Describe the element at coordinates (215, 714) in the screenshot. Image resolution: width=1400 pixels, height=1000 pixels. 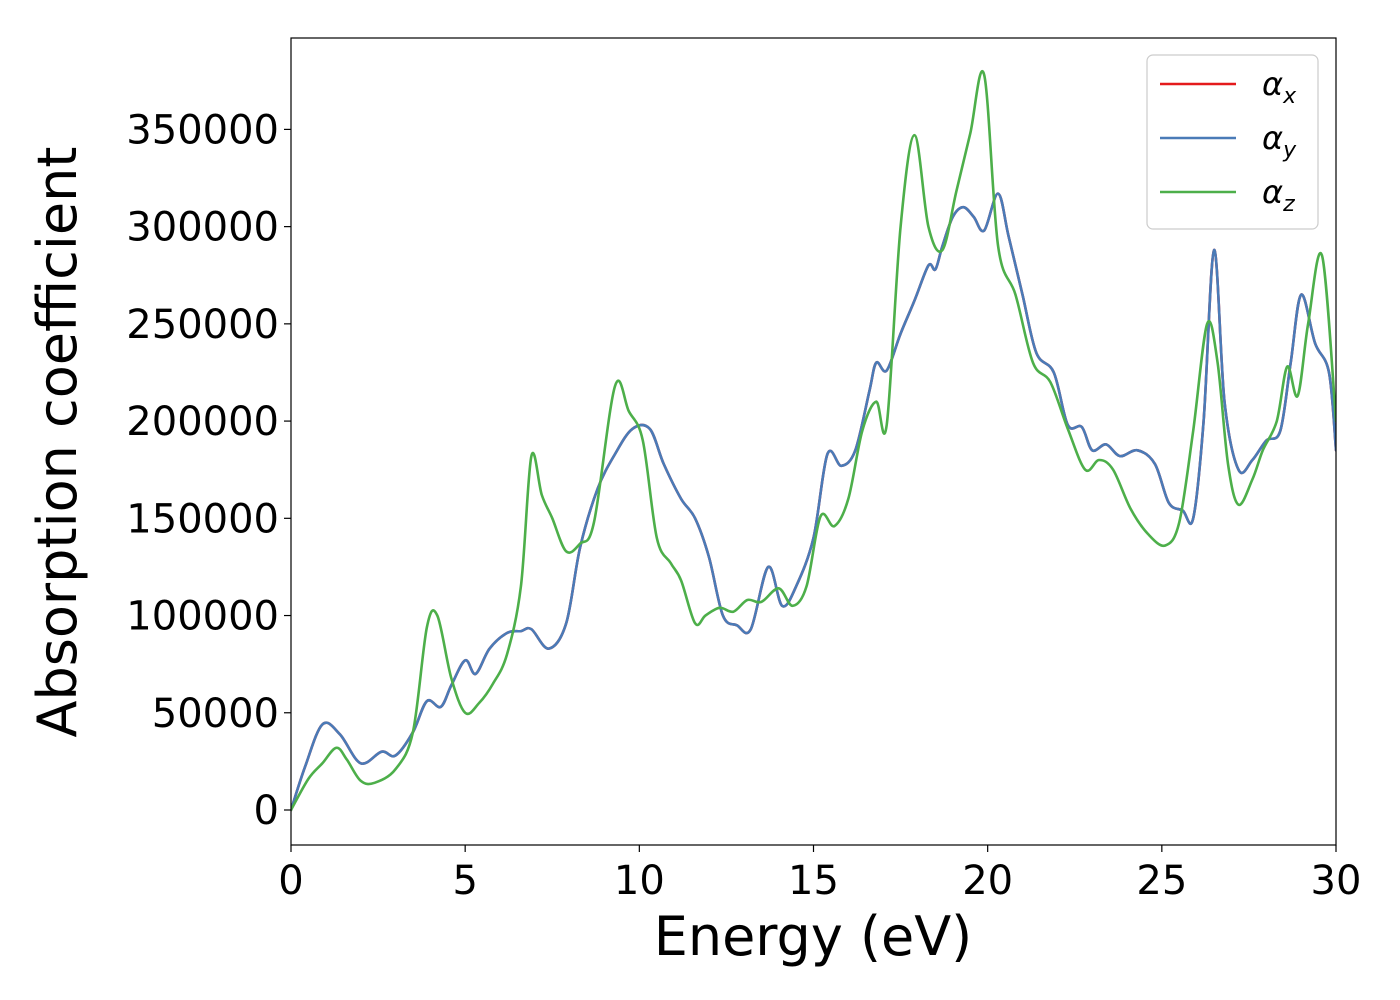
I see `y-tick-label: 50000` at that location.